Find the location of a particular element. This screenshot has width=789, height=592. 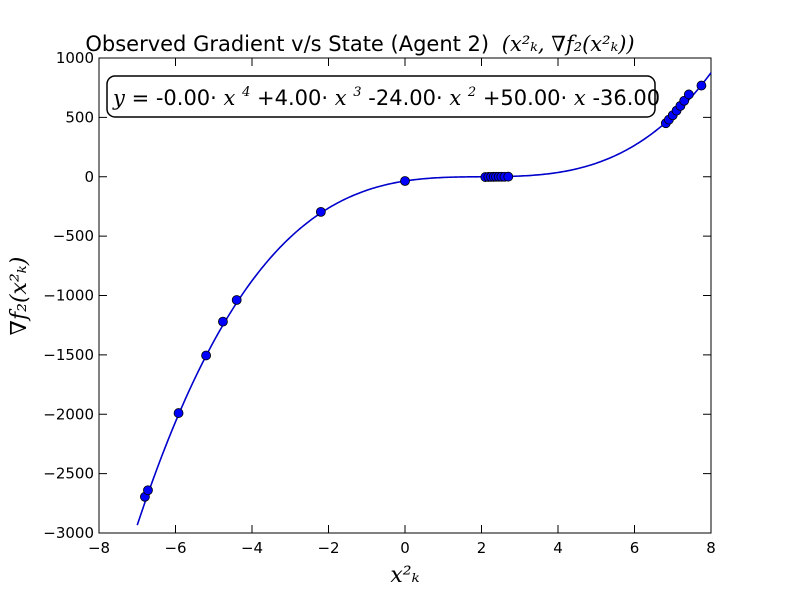

y-tick-label: −500 is located at coordinates (73, 236).